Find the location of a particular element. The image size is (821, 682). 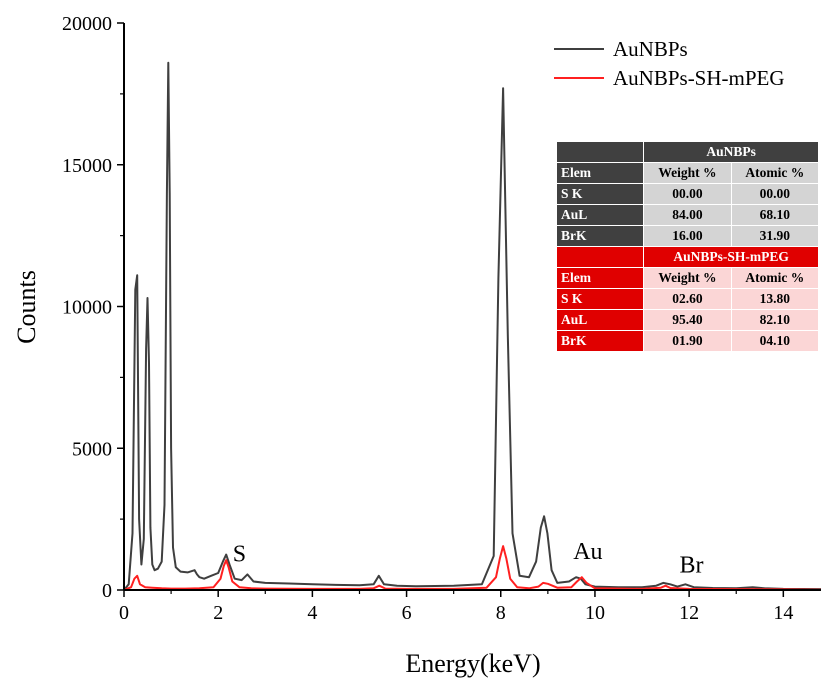

table-cell: 95.40 is located at coordinates (687, 320).